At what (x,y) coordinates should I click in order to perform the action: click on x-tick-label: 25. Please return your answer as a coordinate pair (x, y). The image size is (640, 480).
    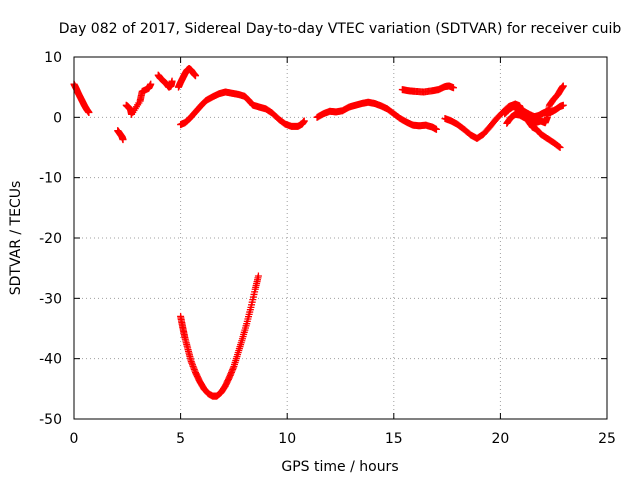
    Looking at the image, I should click on (607, 439).